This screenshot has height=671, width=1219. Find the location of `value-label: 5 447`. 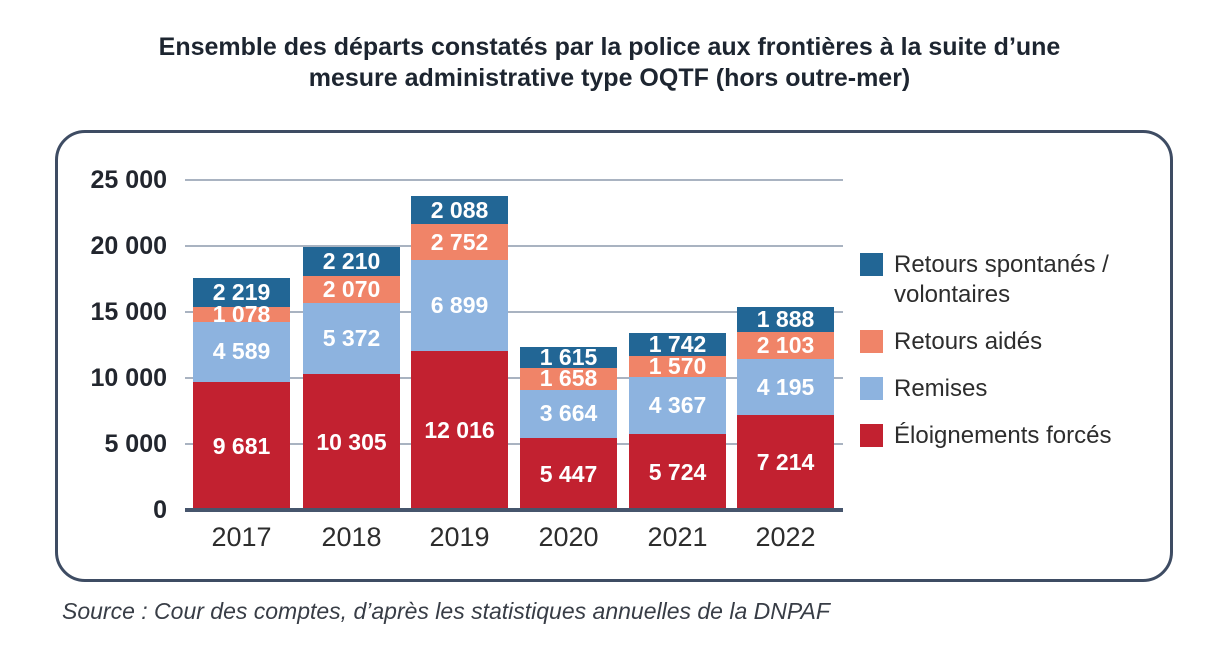

value-label: 5 447 is located at coordinates (568, 473).